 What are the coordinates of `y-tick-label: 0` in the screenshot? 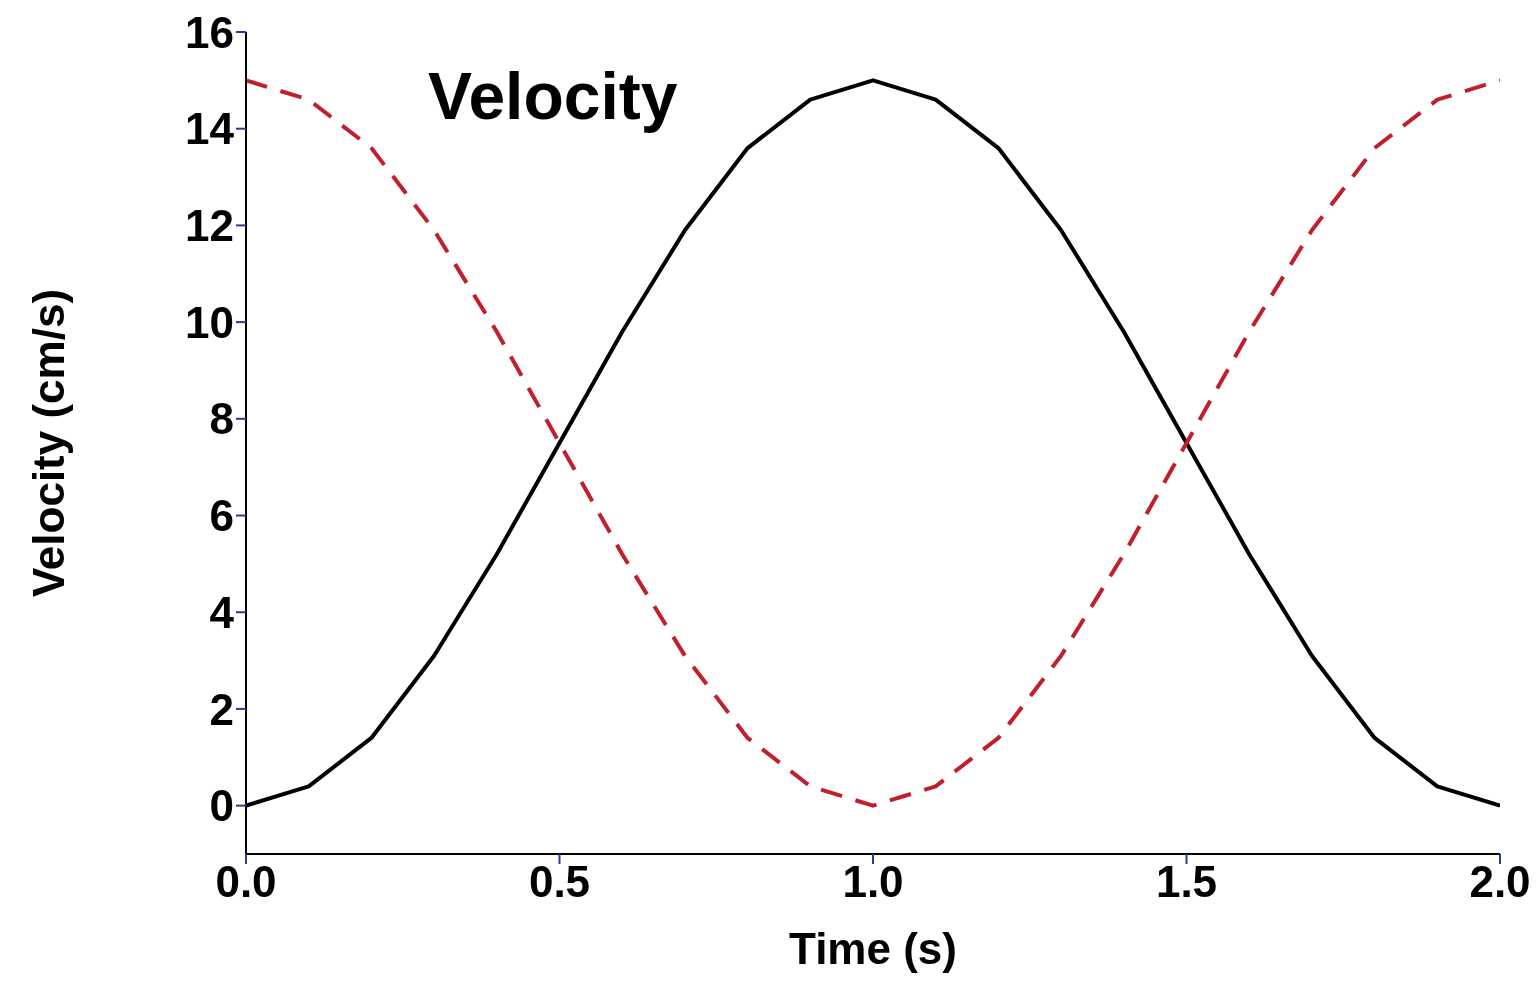 It's located at (221, 806).